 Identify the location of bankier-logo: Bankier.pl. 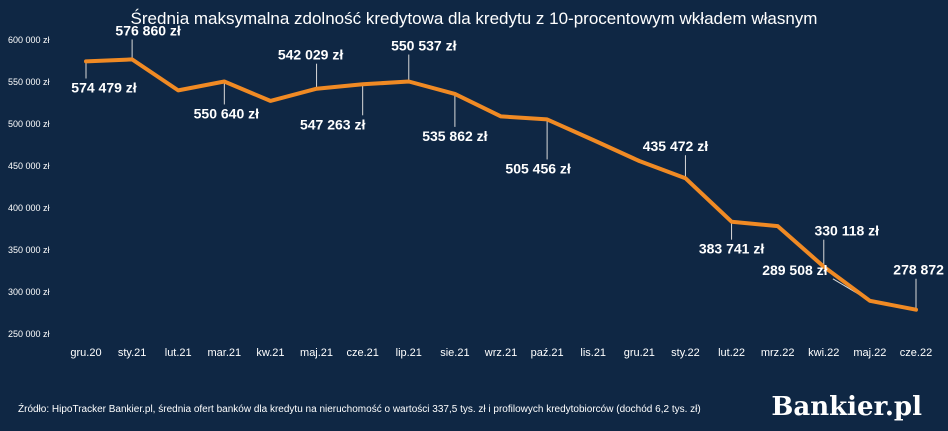
(846, 407).